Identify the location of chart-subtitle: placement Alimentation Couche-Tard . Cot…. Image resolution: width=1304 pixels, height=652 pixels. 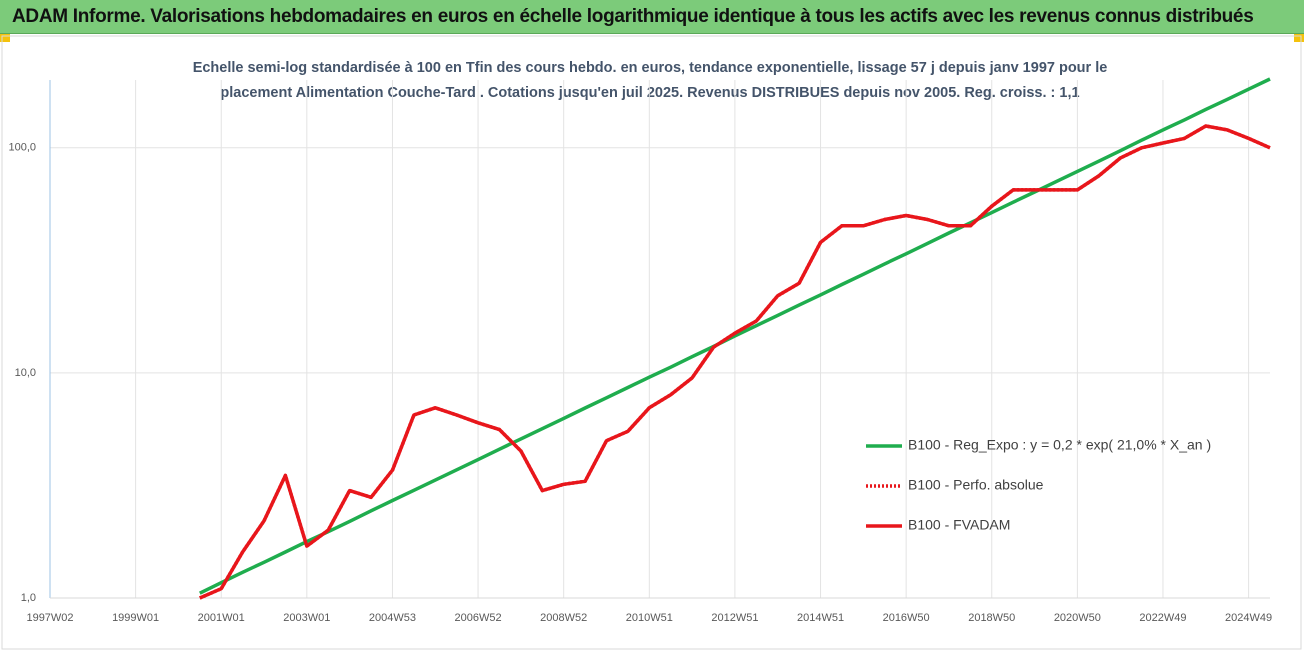
(649, 93).